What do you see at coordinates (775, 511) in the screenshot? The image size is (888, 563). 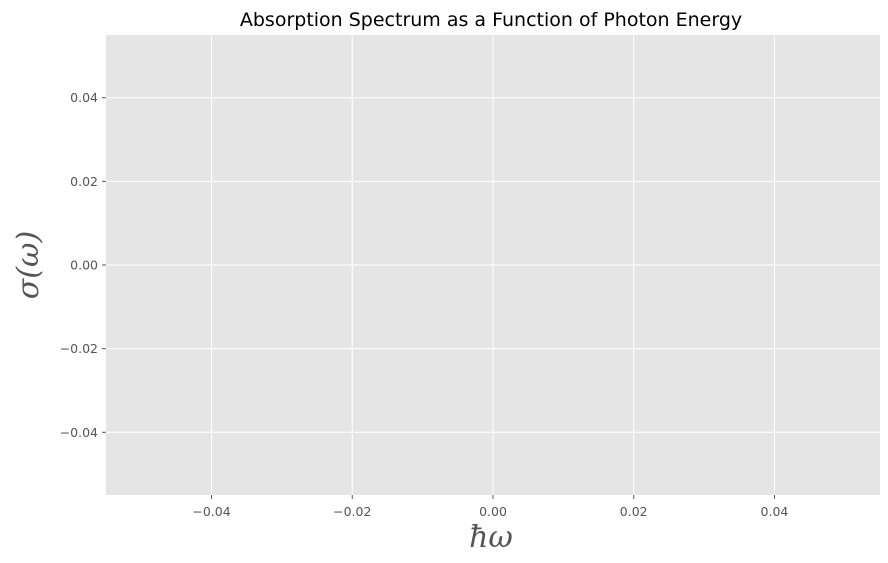 I see `x-tick-label: 0.04` at bounding box center [775, 511].